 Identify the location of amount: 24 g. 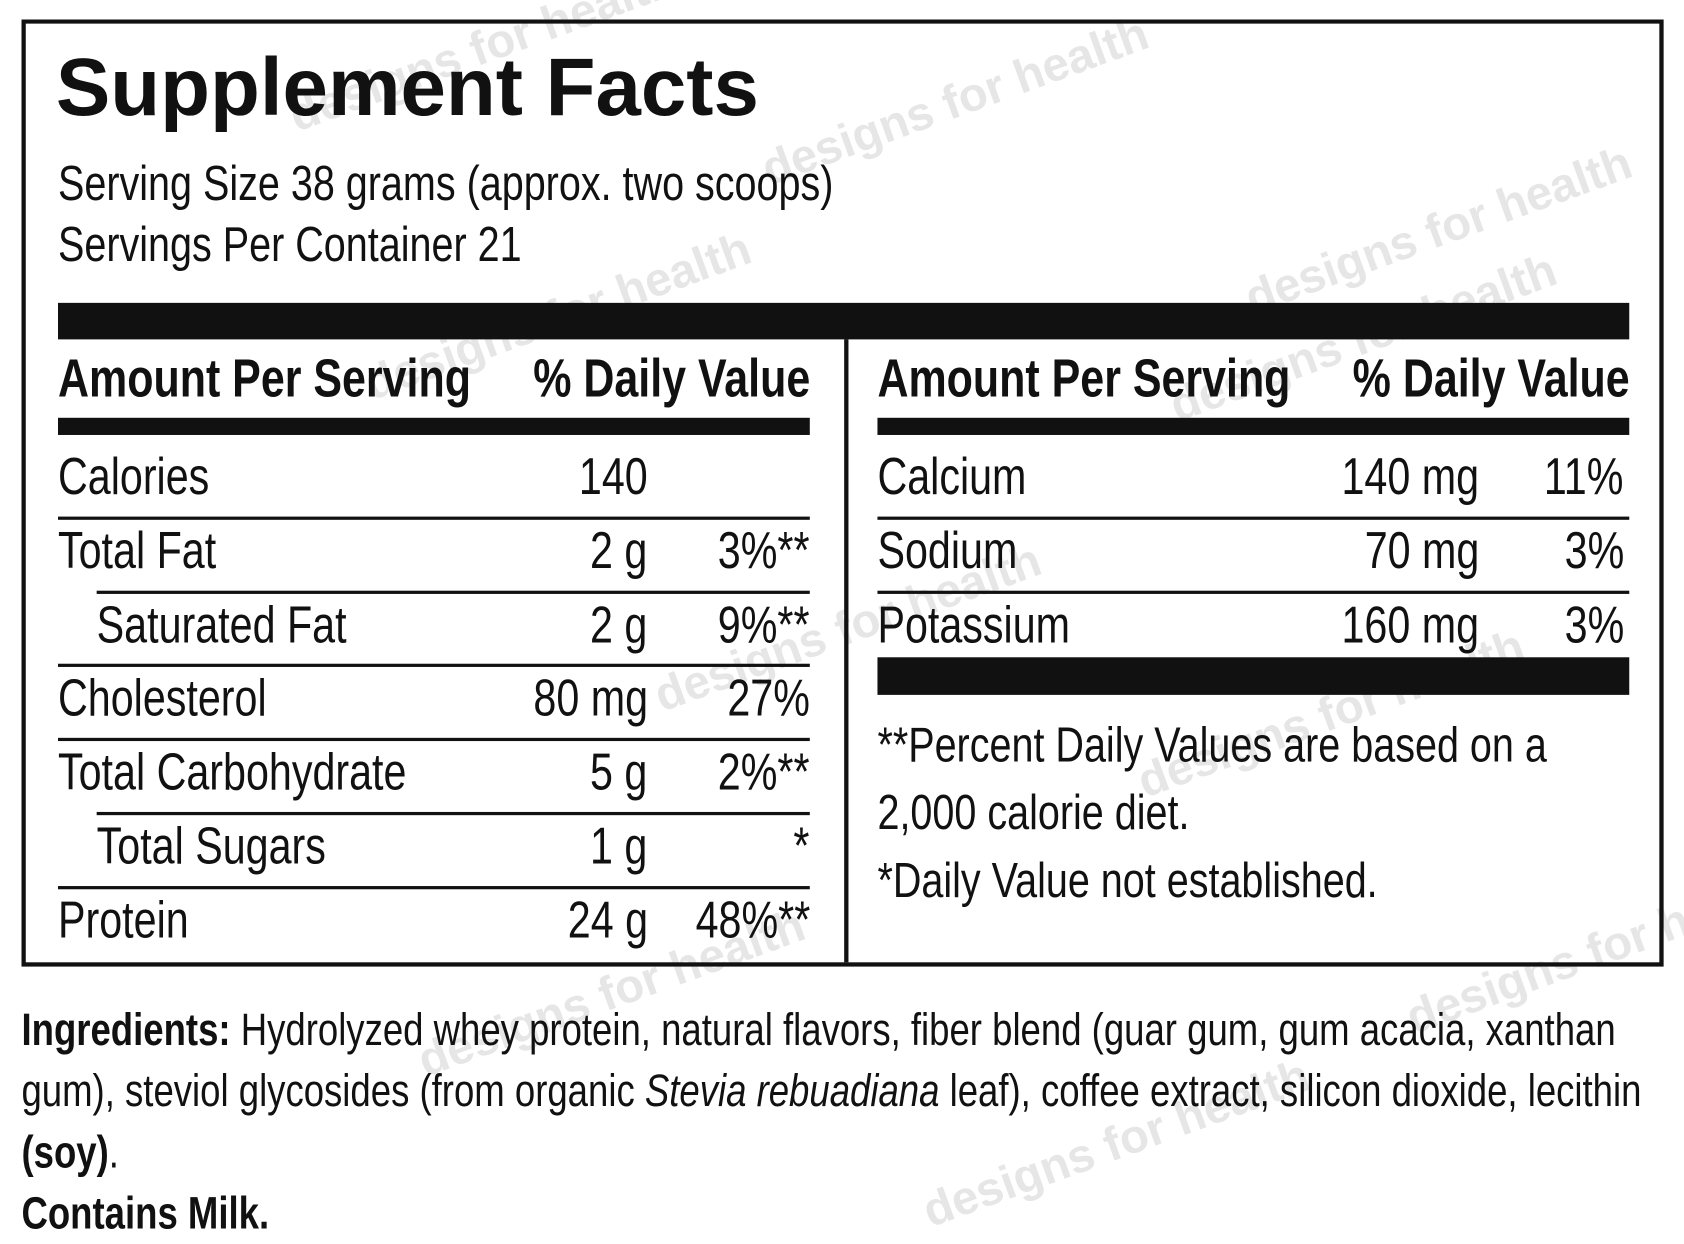
(607, 921).